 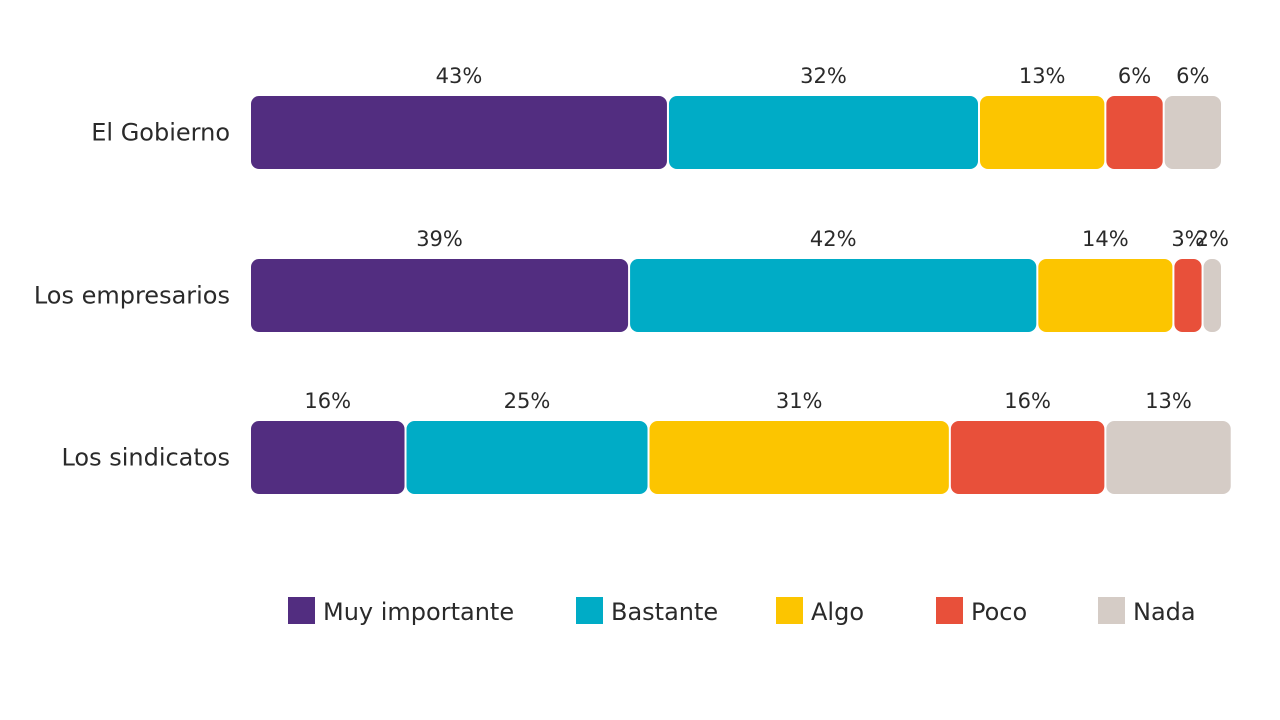 What do you see at coordinates (742, 611) in the screenshot?
I see `legend: Muy importante Bastante Algo Poco Nada` at bounding box center [742, 611].